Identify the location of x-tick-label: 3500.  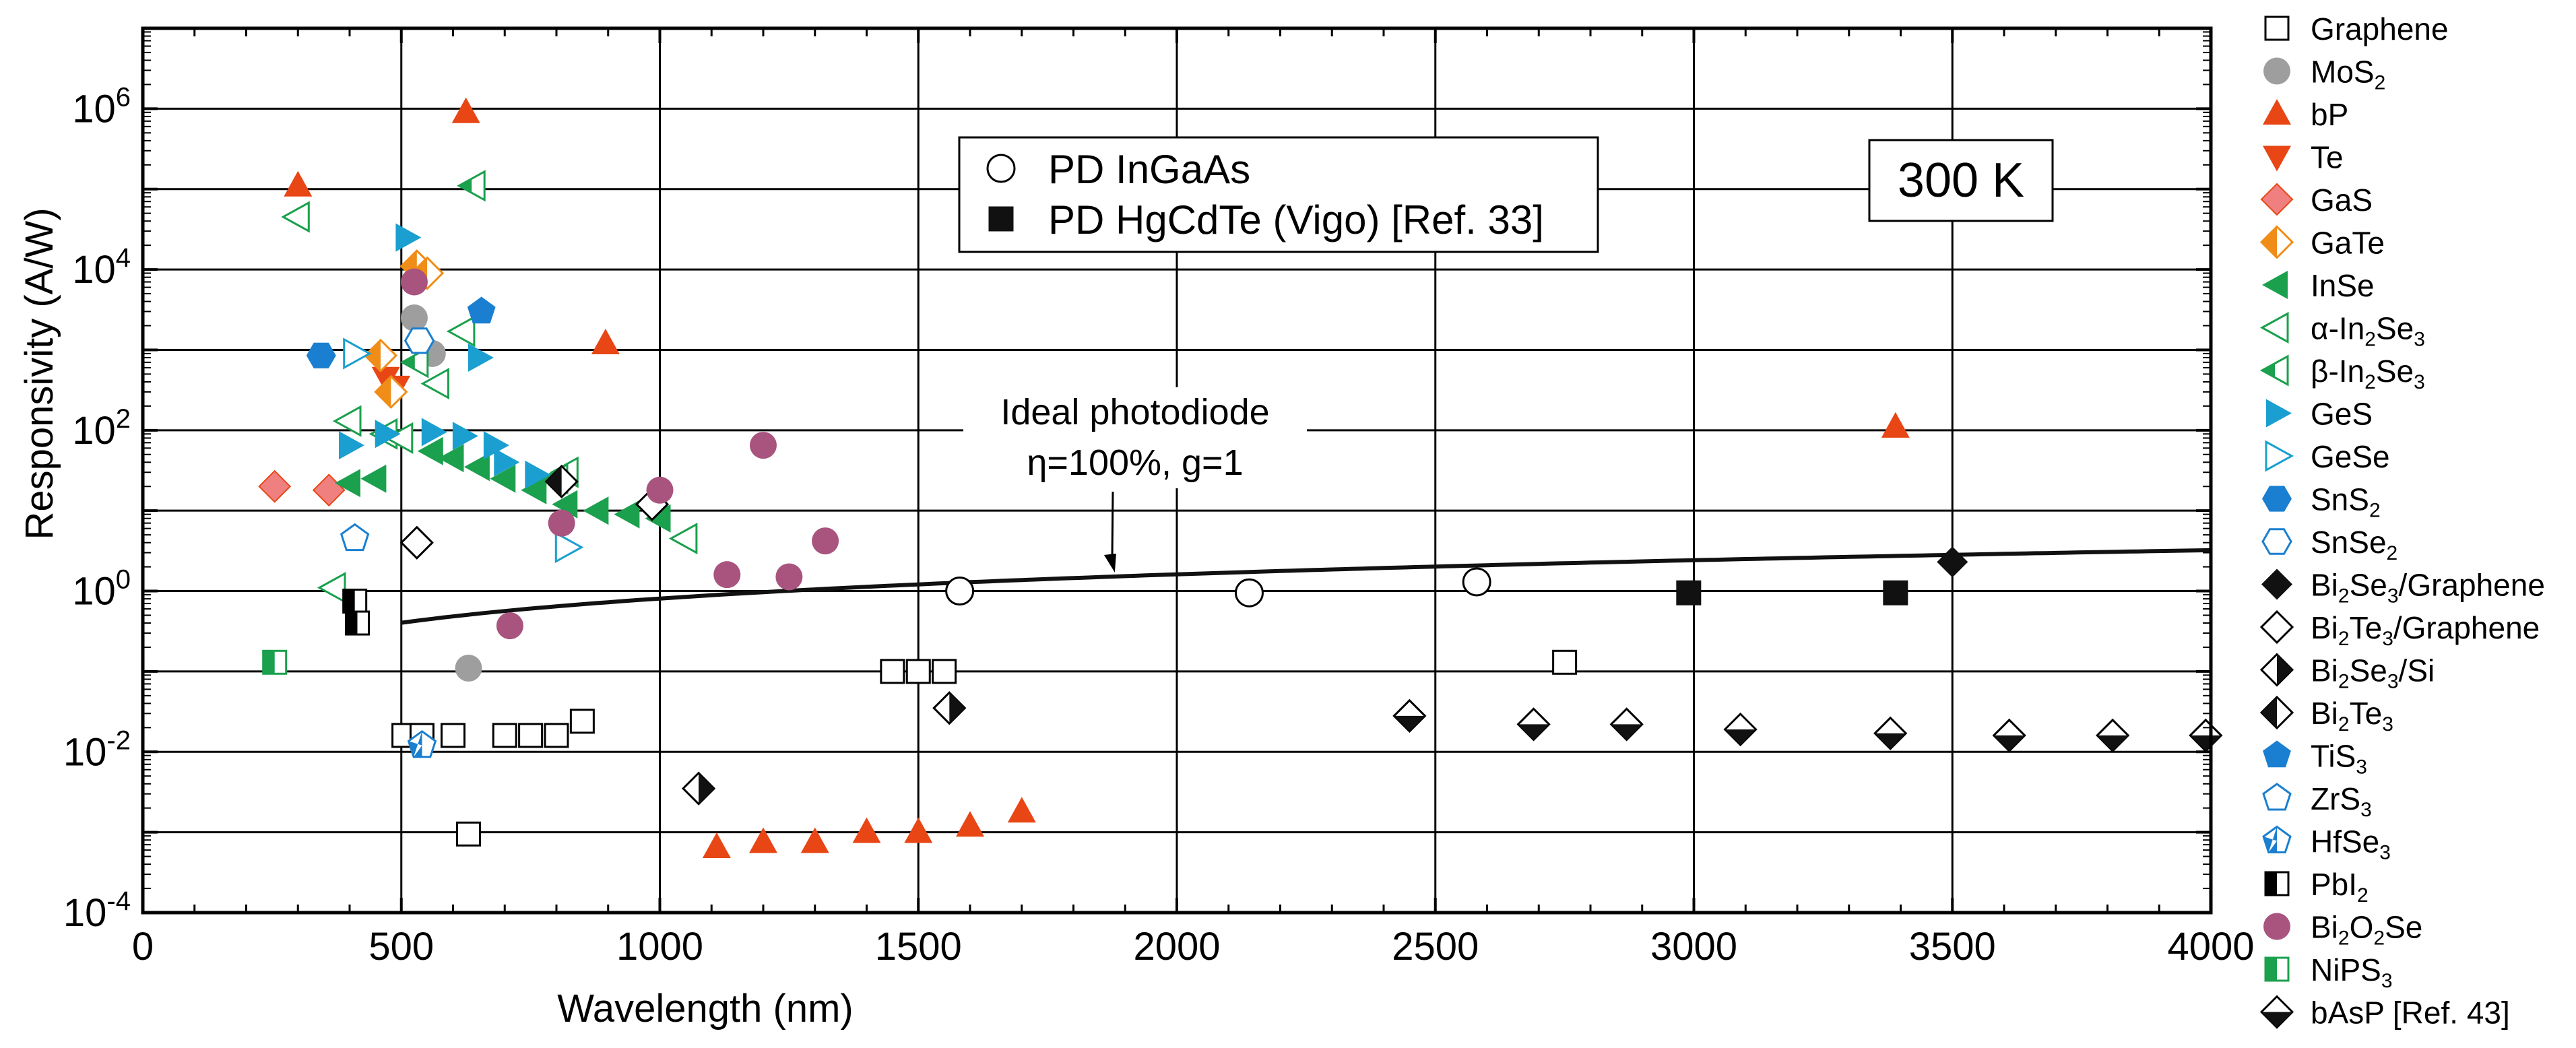
(1953, 947).